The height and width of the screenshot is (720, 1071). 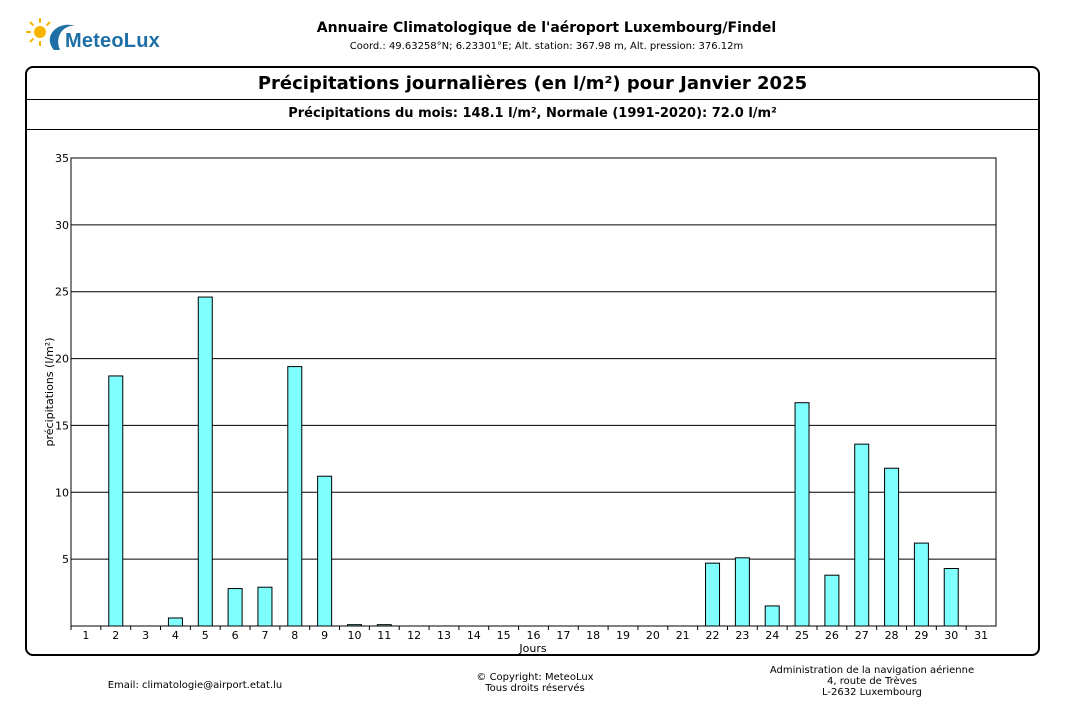 What do you see at coordinates (623, 635) in the screenshot?
I see `x-tick-label: 19` at bounding box center [623, 635].